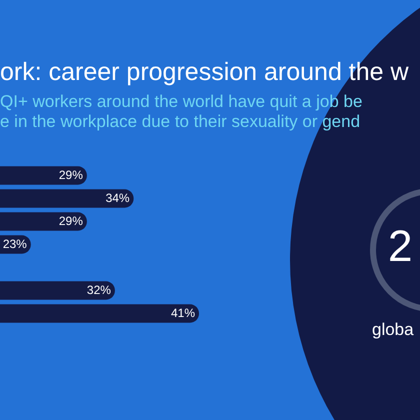 This screenshot has width=420, height=420. Describe the element at coordinates (99, 289) in the screenshot. I see `data-label: 32%` at that location.